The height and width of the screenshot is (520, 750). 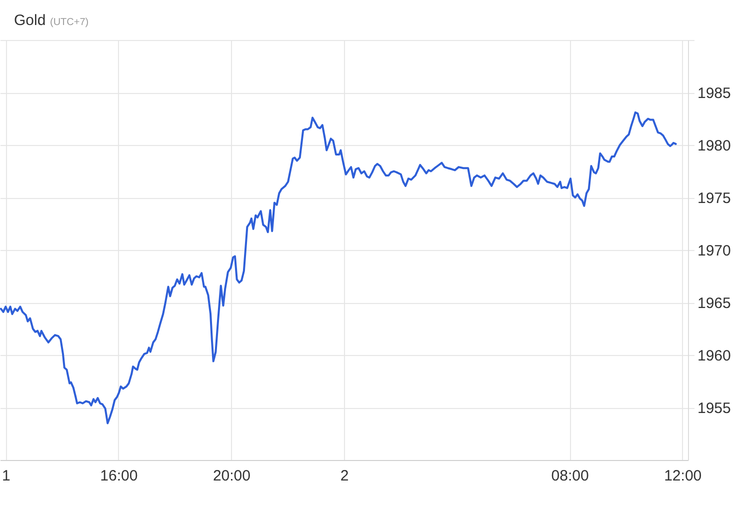 What do you see at coordinates (714, 303) in the screenshot?
I see `y-tick-label: 1965` at bounding box center [714, 303].